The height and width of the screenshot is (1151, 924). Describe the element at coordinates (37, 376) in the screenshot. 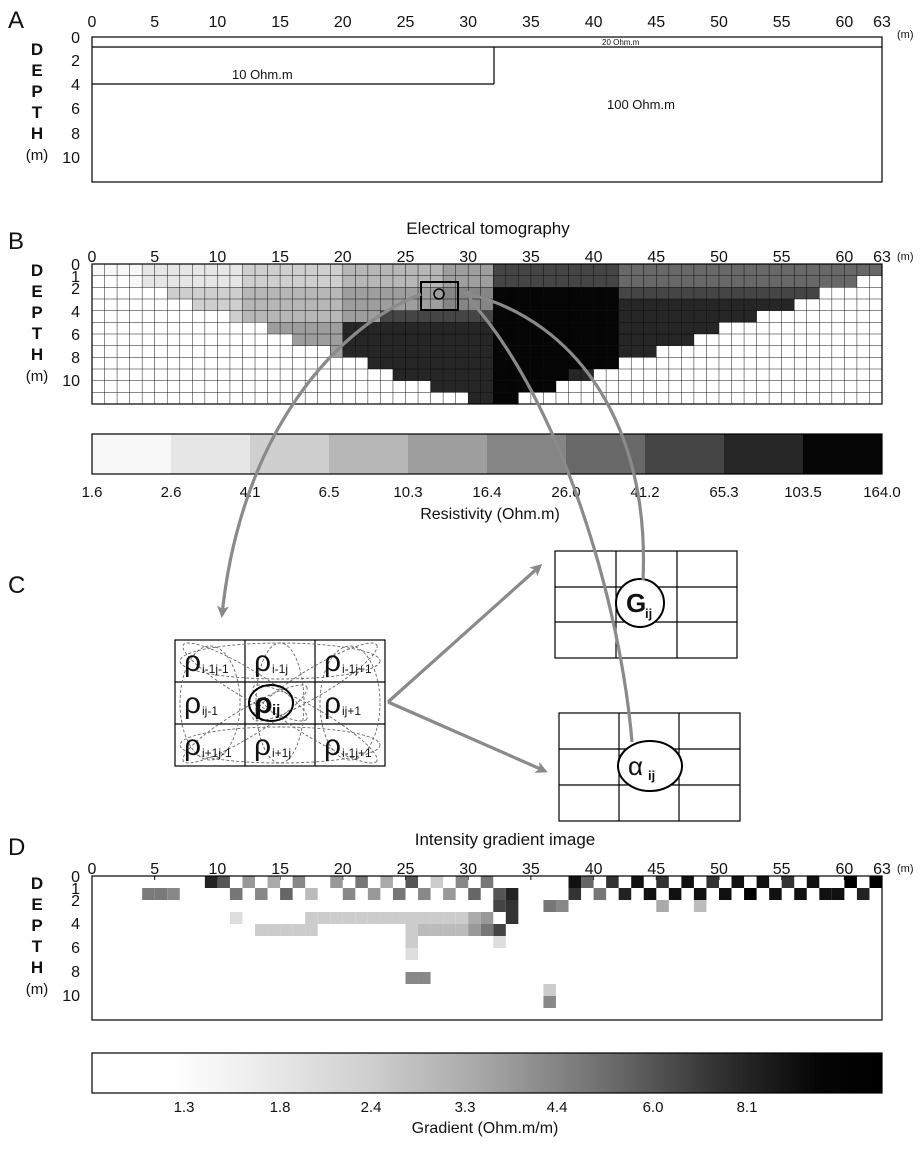

I see `depth-unit: (m)` at that location.